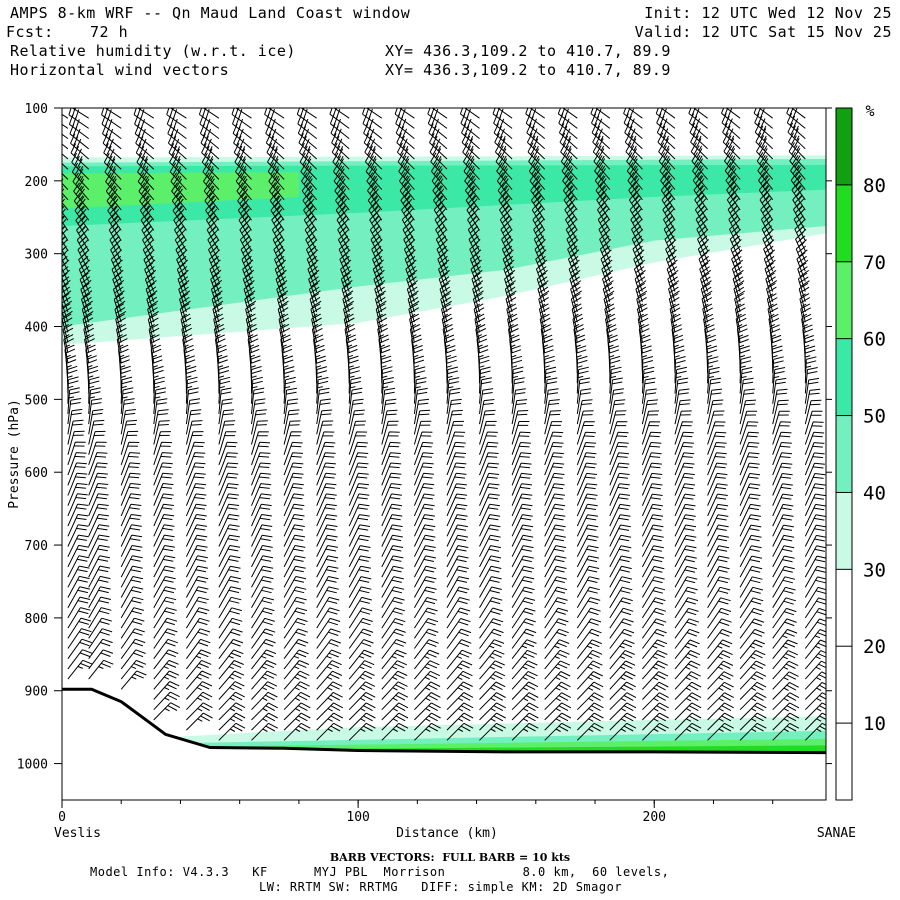 The width and height of the screenshot is (900, 900). Describe the element at coordinates (874, 570) in the screenshot. I see `colorbar-label: 30` at that location.